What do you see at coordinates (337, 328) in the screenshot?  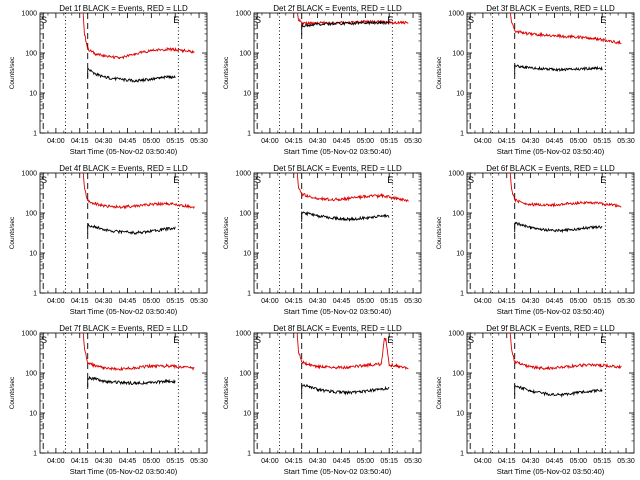 I see `plot-title: Det 8f BLACK = Events, RED = LLD` at bounding box center [337, 328].